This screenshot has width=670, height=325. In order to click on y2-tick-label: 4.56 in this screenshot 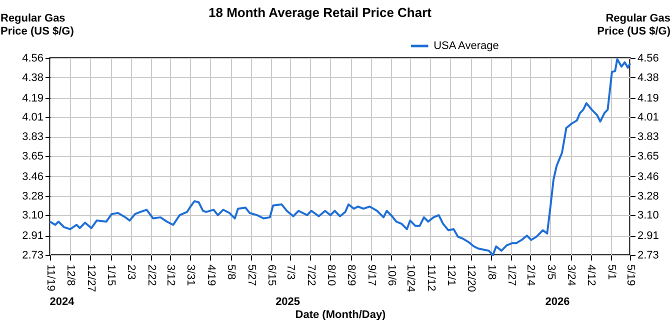, I will do `click(648, 58)`.